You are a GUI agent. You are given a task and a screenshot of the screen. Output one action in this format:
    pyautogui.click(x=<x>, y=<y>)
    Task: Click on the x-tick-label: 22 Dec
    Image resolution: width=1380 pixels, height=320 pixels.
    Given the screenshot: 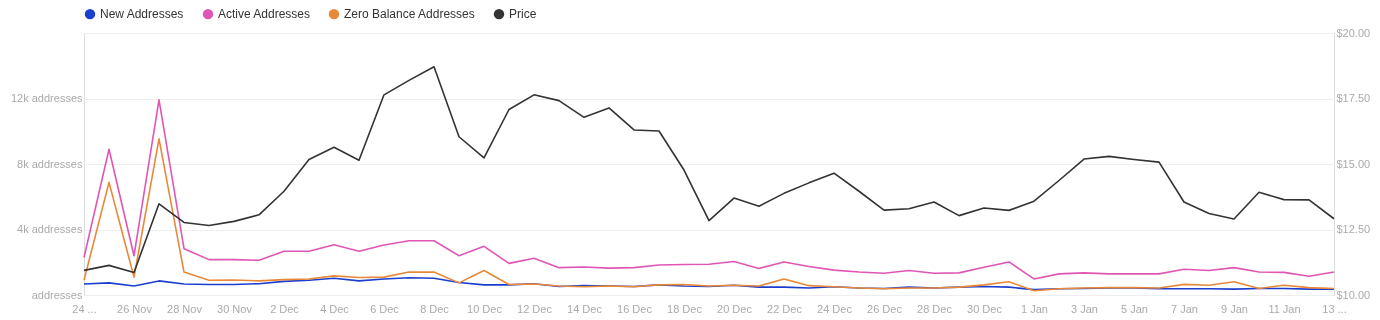 What is the action you would take?
    pyautogui.click(x=785, y=308)
    